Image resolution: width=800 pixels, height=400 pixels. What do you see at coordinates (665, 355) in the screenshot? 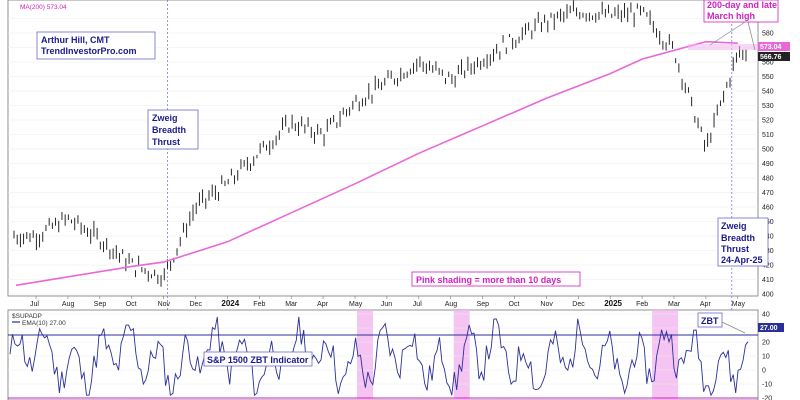
I see `shade-period` at bounding box center [665, 355].